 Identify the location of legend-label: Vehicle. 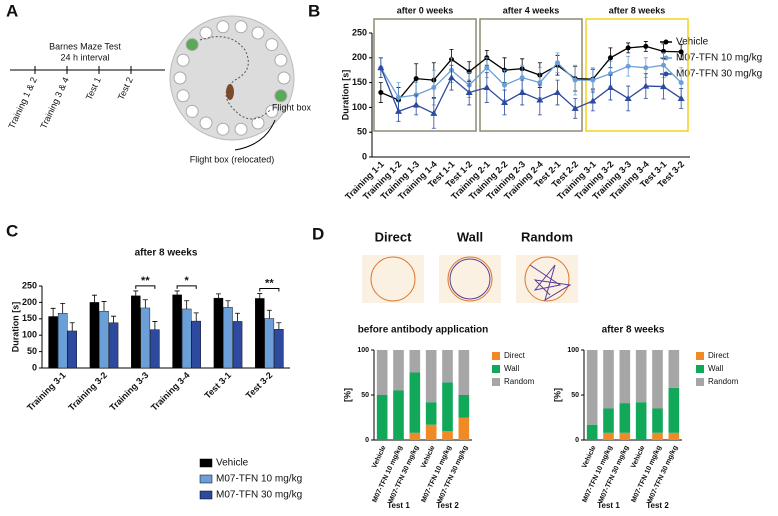
(232, 463).